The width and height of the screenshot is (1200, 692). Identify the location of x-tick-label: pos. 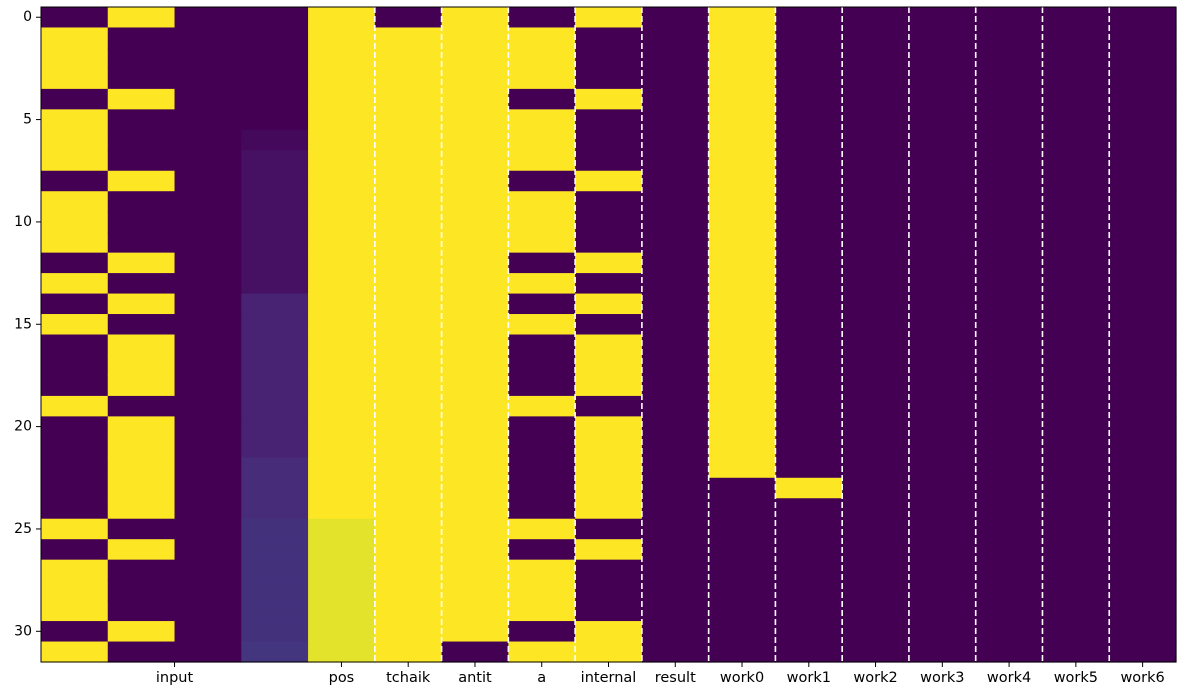
(342, 678).